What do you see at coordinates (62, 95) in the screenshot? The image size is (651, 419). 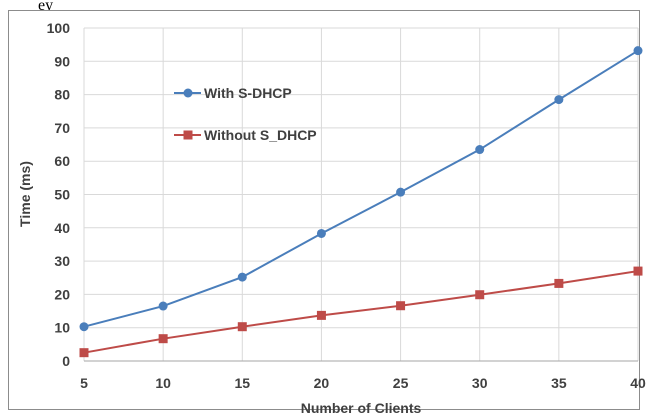 I see `y-tick-label: 80` at bounding box center [62, 95].